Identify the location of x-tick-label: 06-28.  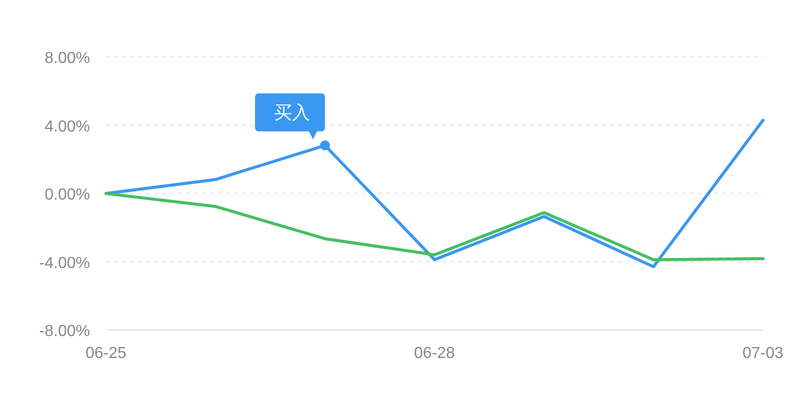
(435, 353).